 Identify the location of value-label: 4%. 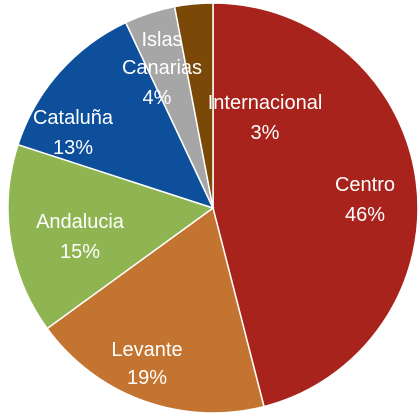
(157, 98).